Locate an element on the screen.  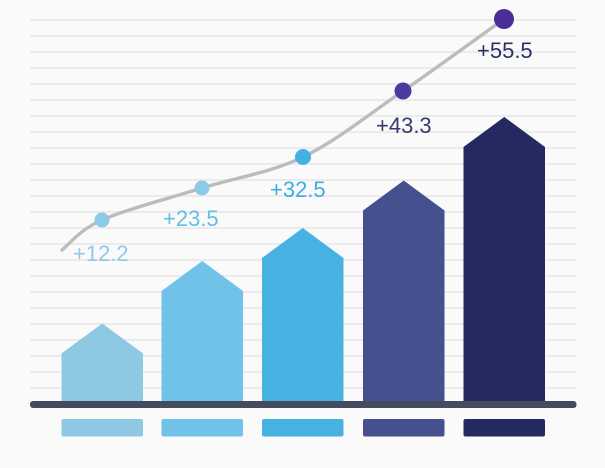
value-label-4: +43.3 is located at coordinates (404, 125).